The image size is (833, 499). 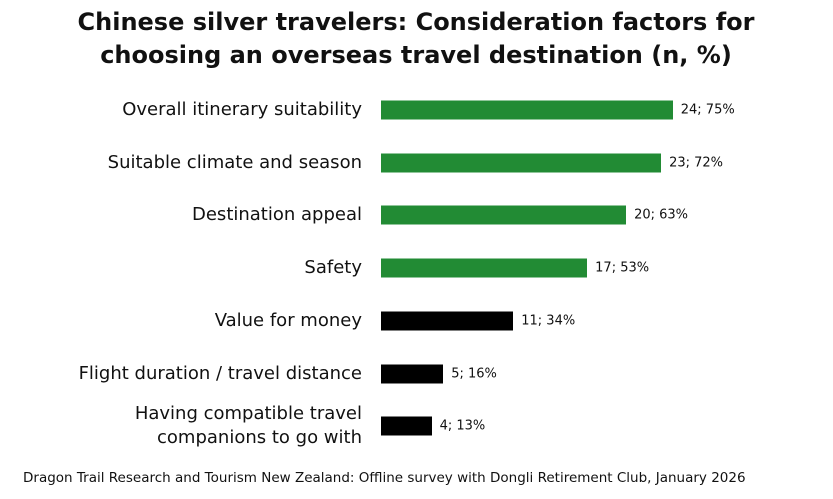 I want to click on category-label: Suitable climate and season, so click(x=234, y=162).